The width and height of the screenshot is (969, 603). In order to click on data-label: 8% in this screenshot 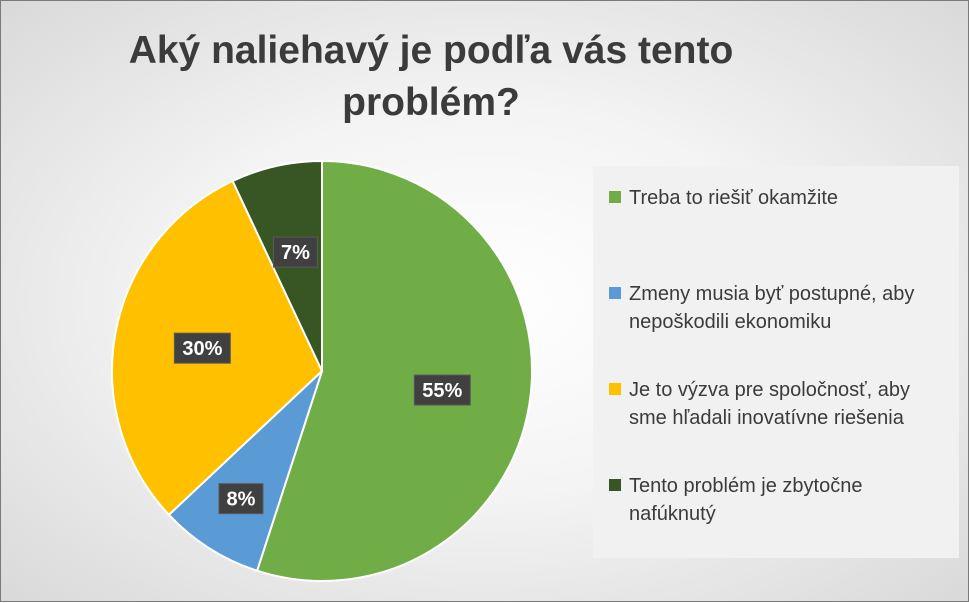, I will do `click(241, 499)`.